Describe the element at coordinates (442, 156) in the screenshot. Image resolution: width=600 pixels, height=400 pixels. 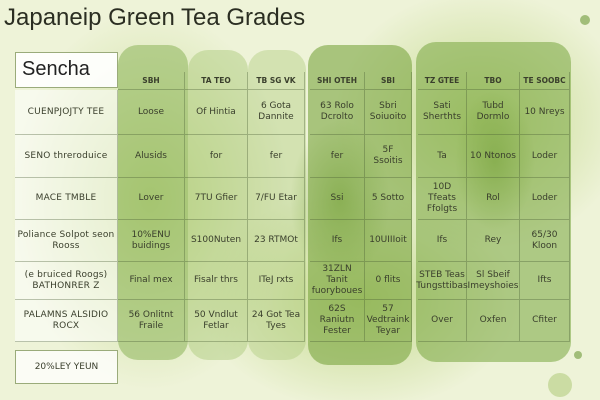
I see `table-cell: Ta` at that location.